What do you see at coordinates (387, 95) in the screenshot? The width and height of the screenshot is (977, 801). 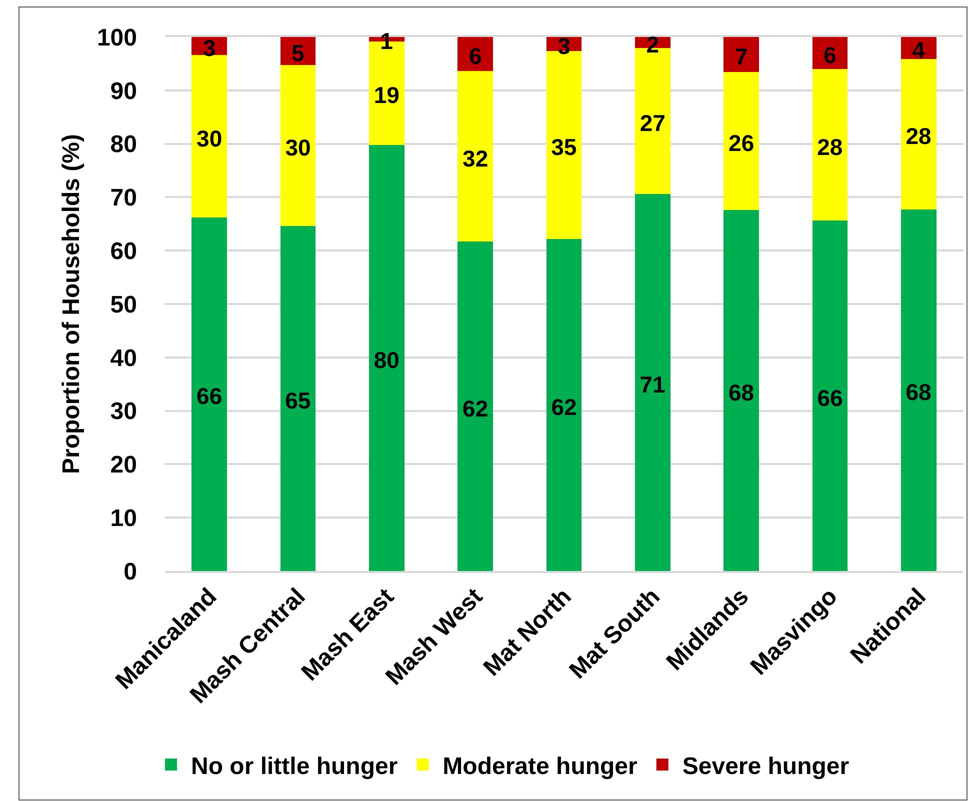 I see `data-label: 19` at bounding box center [387, 95].